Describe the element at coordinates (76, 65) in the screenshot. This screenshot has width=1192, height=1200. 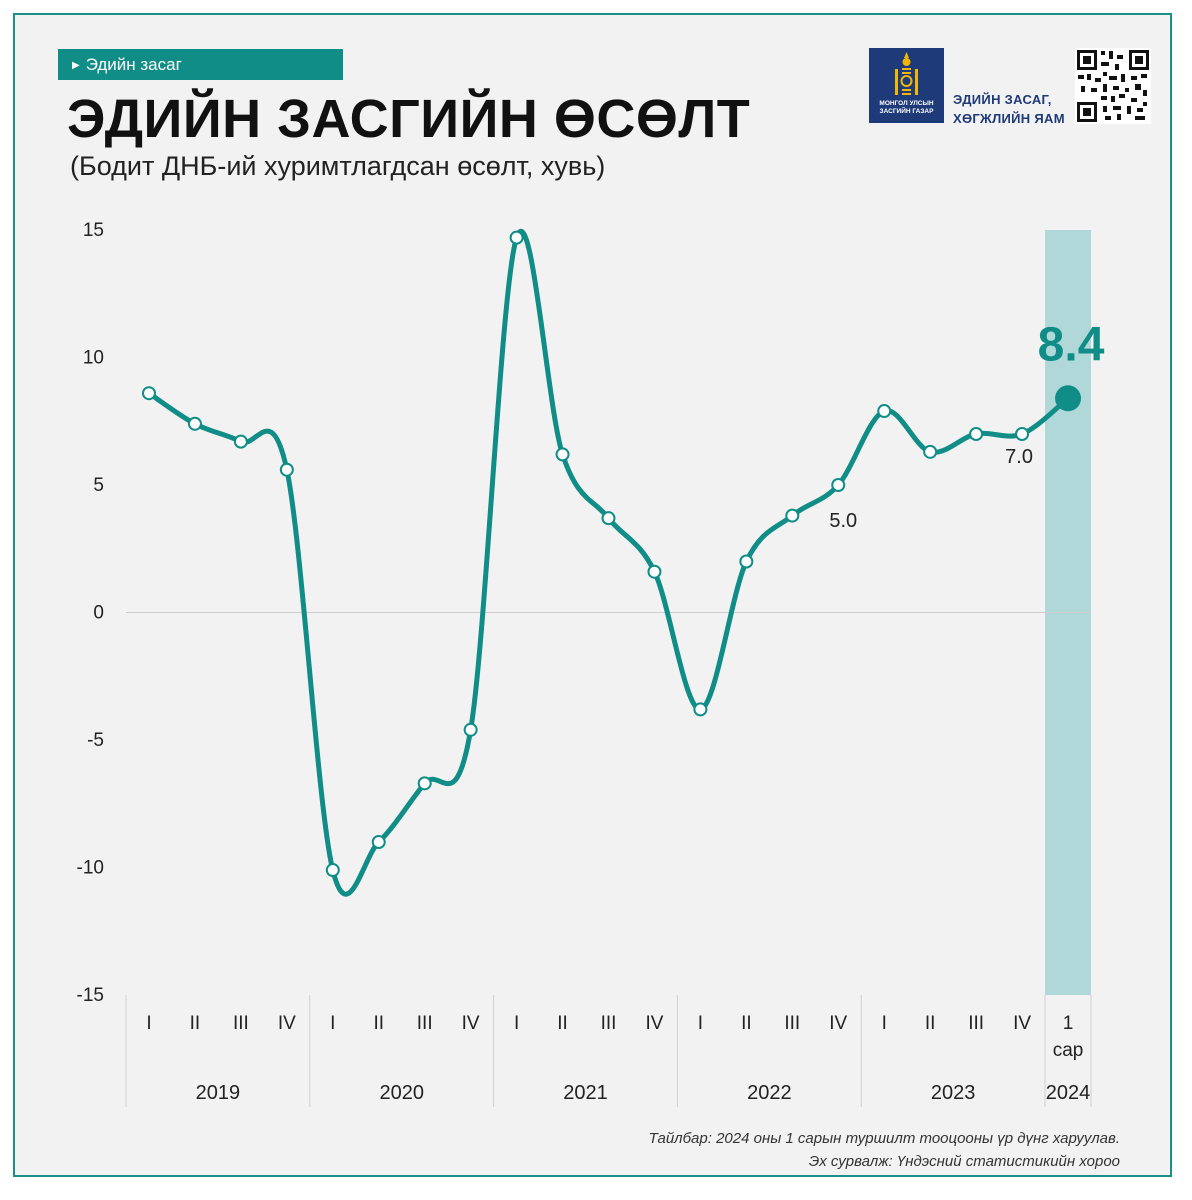
I see `triangle-icon: ▶` at that location.